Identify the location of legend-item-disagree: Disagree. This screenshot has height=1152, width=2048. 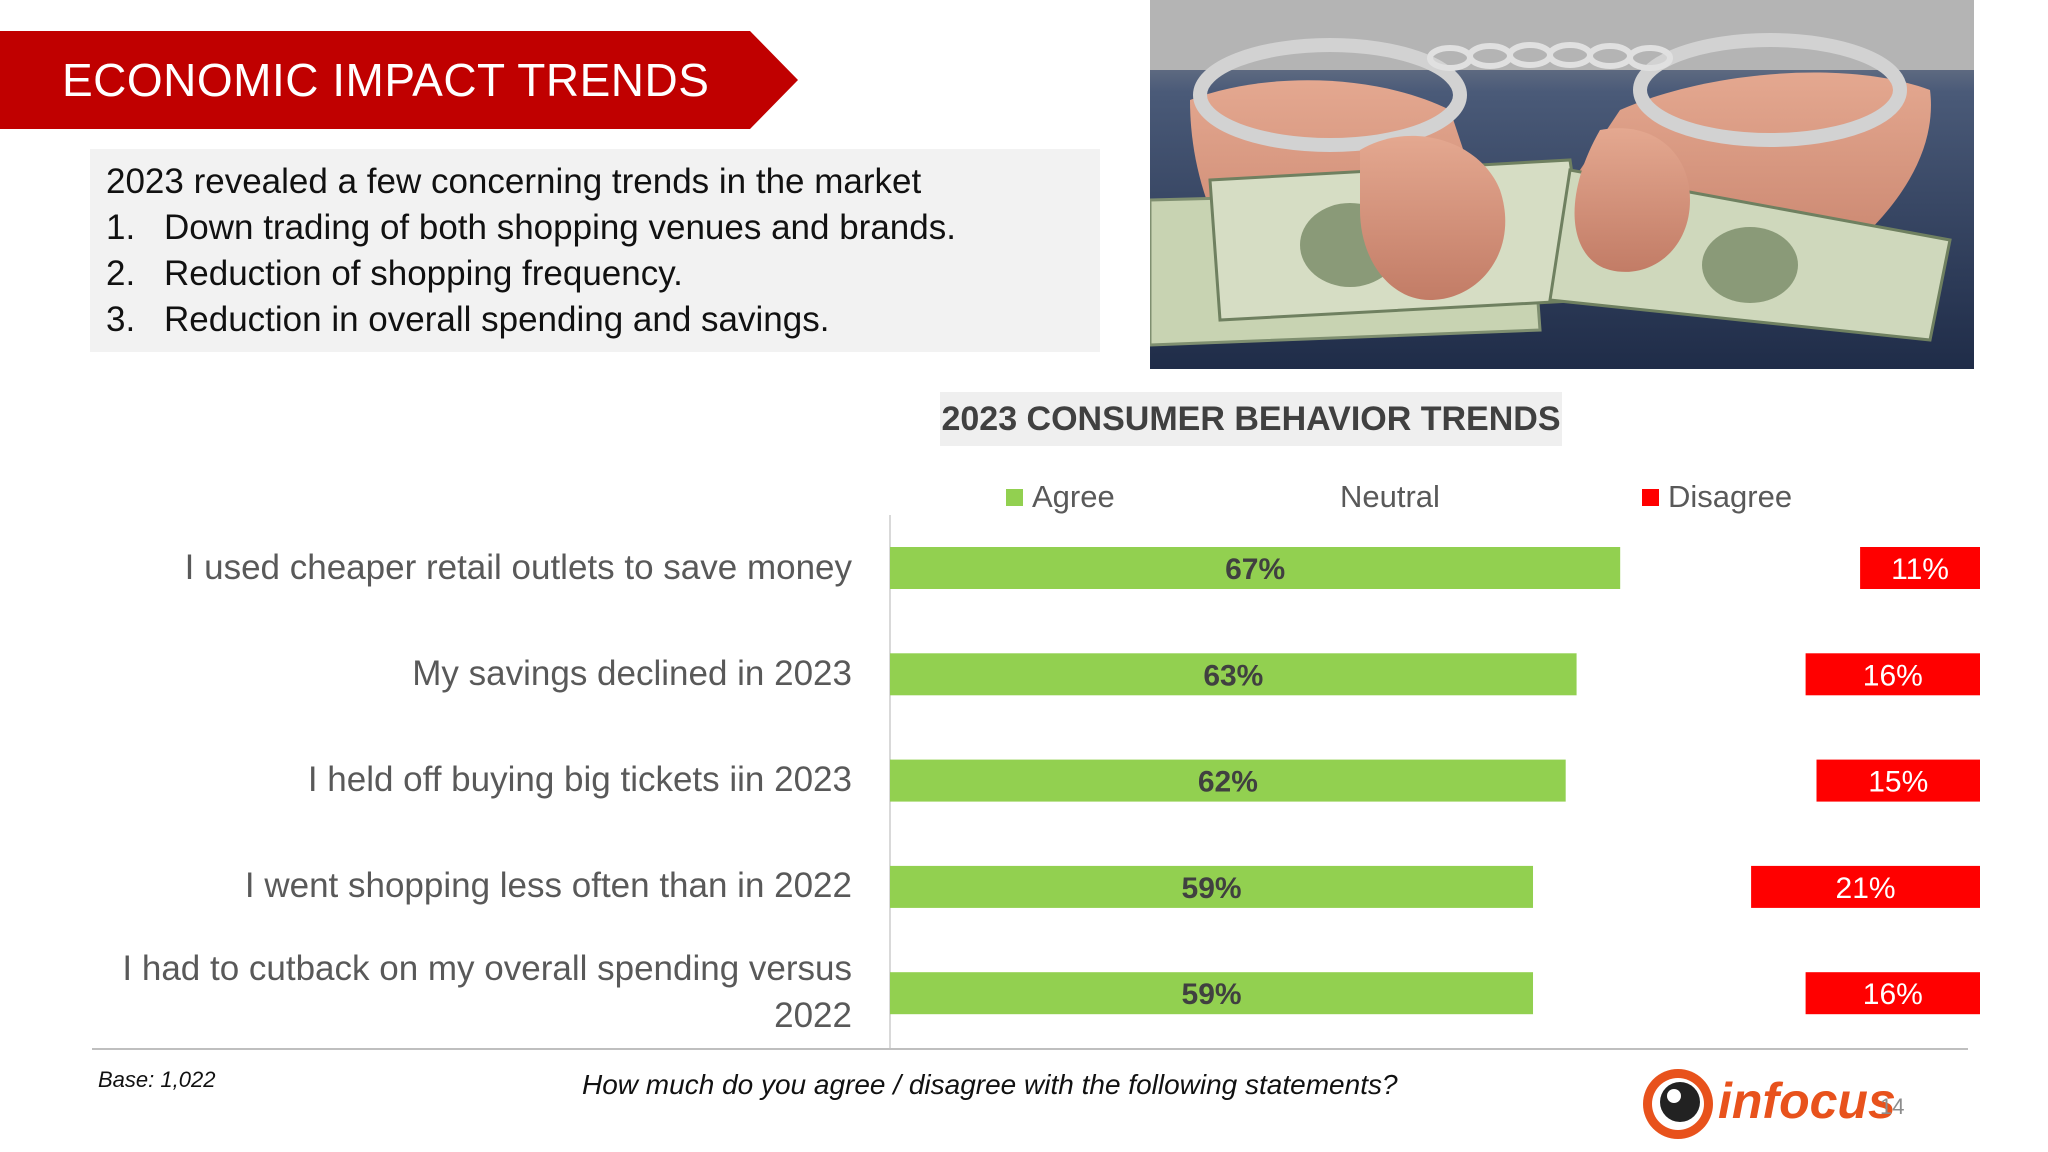
(1717, 497).